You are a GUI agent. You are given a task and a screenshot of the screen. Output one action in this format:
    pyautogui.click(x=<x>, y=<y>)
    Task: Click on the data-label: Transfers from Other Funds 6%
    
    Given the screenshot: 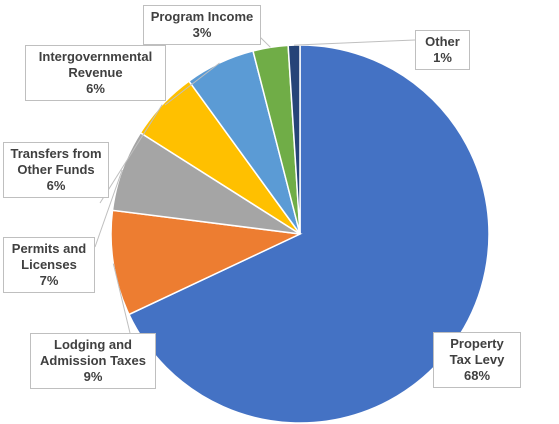 What is the action you would take?
    pyautogui.click(x=56, y=170)
    